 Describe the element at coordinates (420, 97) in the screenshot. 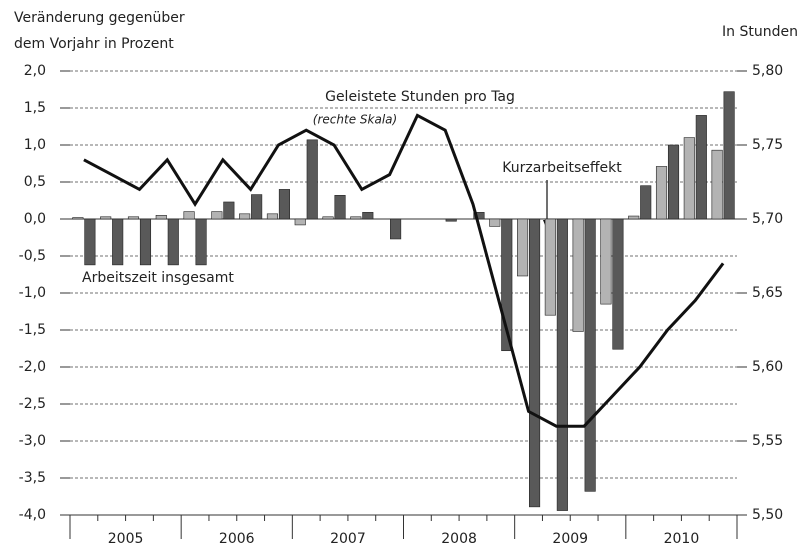

I see `annotation: Geleistete Stunden pro Tag` at that location.